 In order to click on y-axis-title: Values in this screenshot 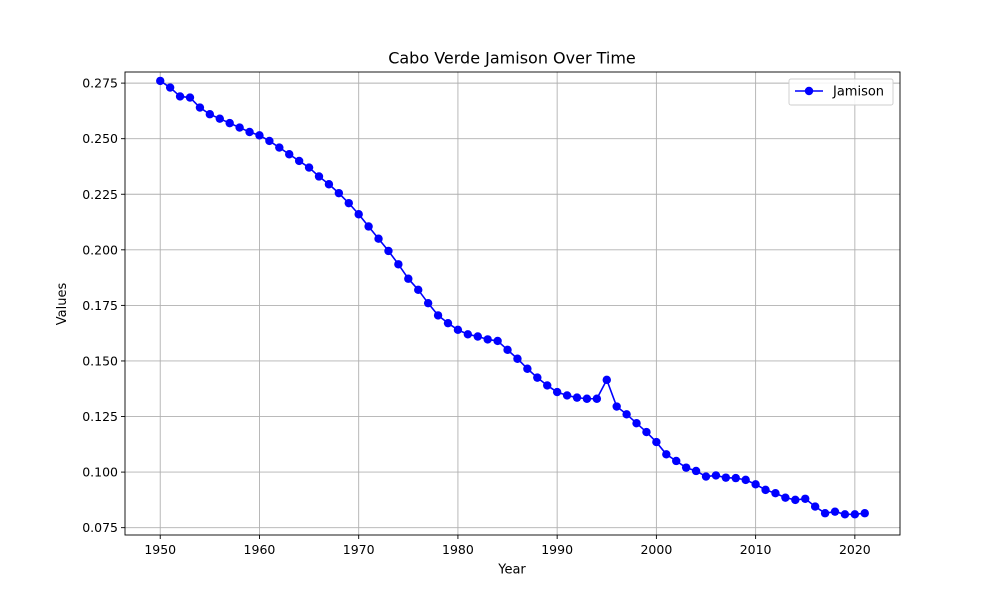, I will do `click(62, 304)`.